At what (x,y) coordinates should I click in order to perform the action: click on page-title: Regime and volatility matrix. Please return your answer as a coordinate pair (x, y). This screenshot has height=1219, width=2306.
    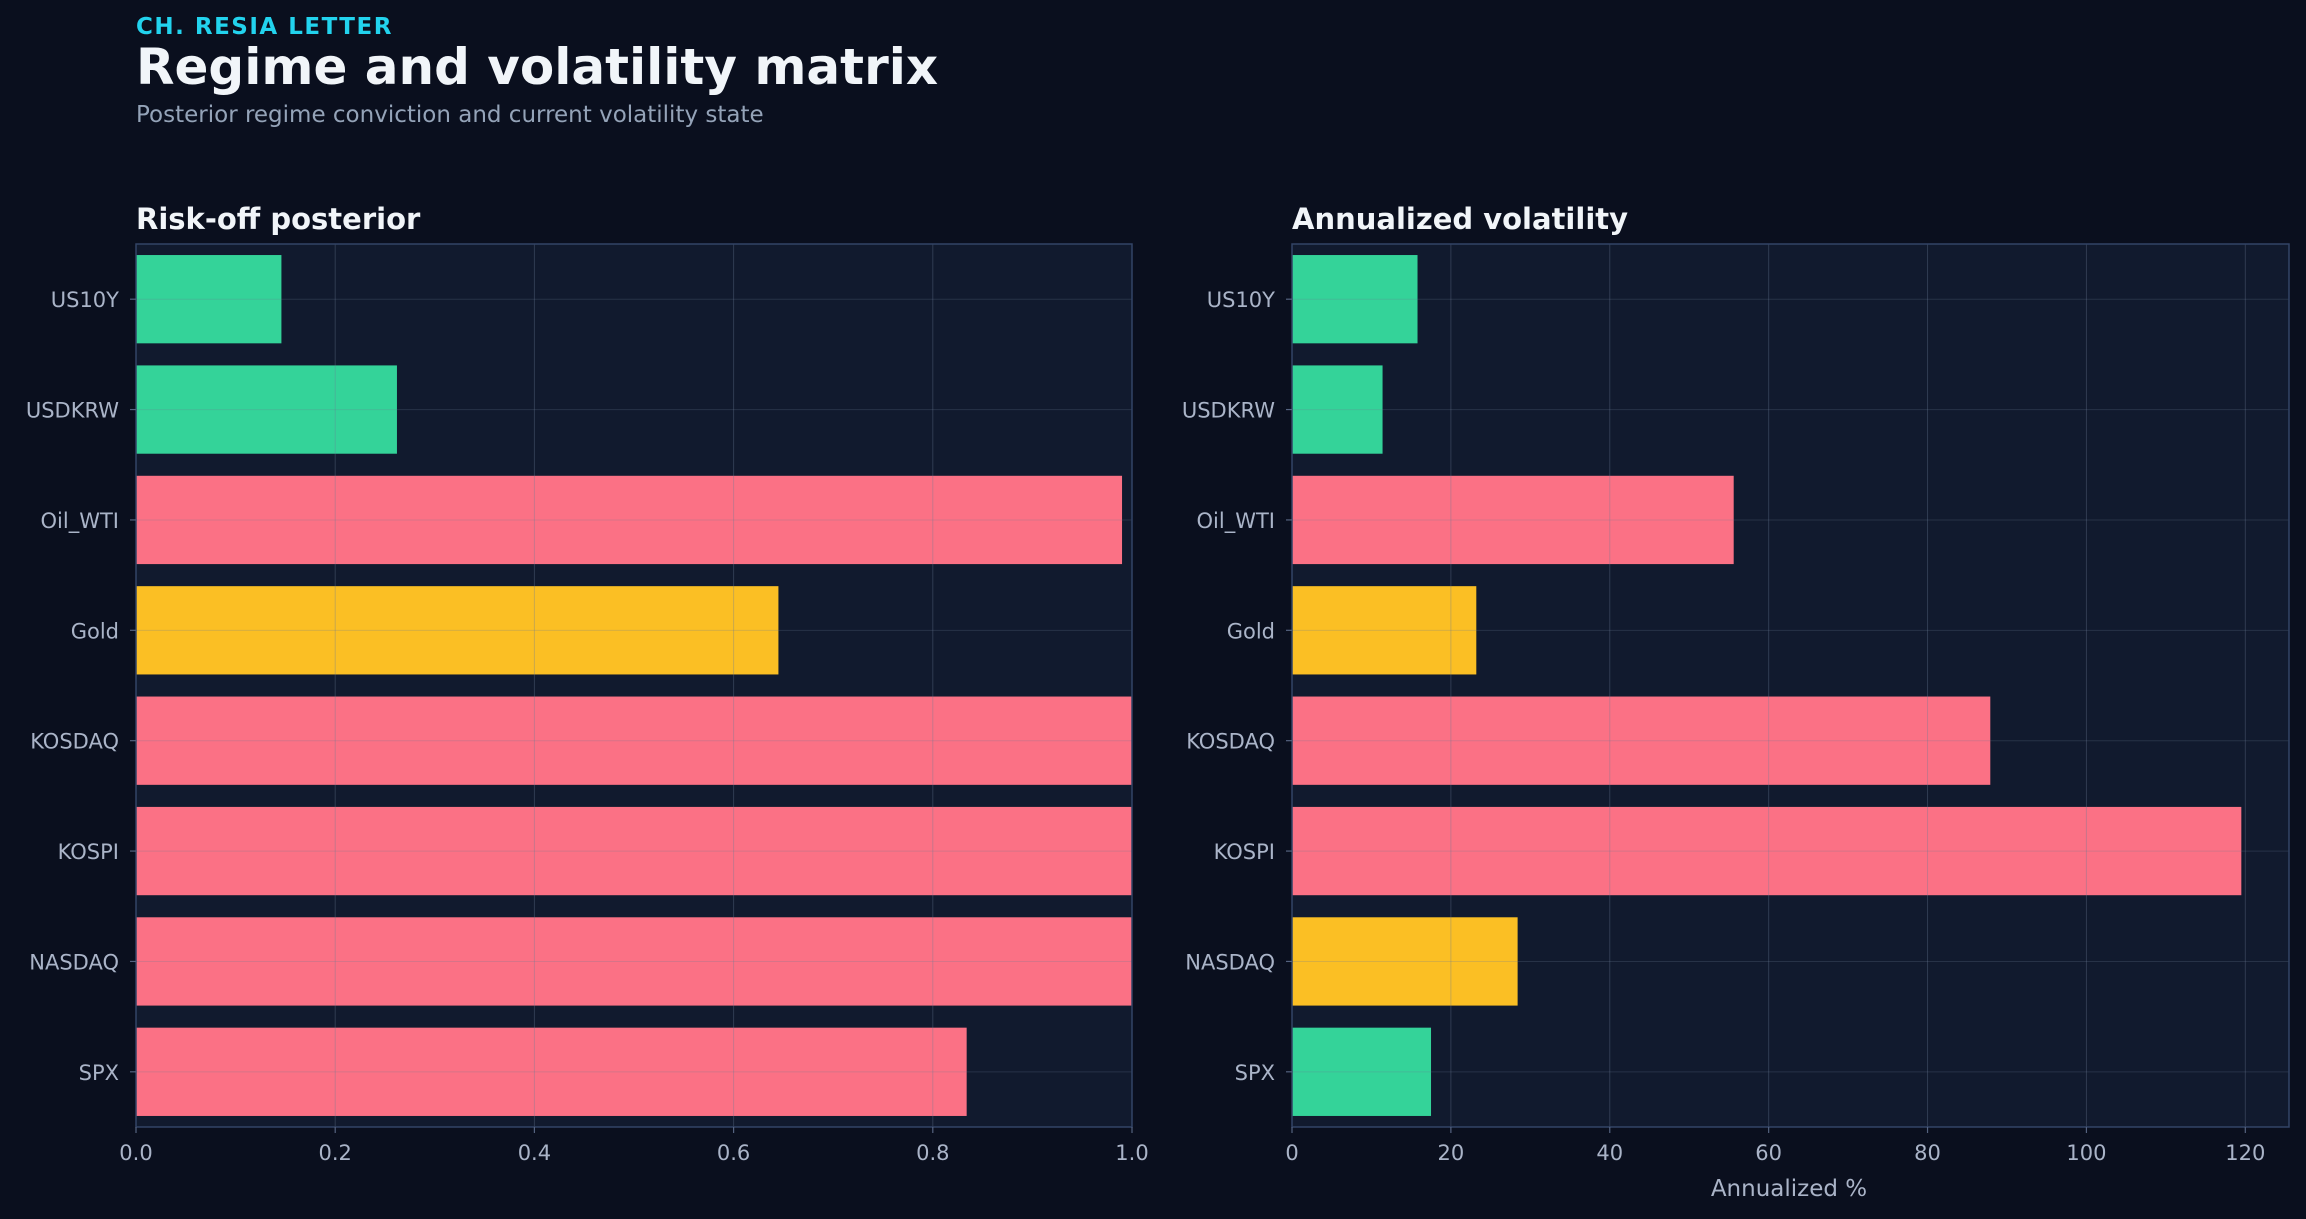
    Looking at the image, I should click on (537, 67).